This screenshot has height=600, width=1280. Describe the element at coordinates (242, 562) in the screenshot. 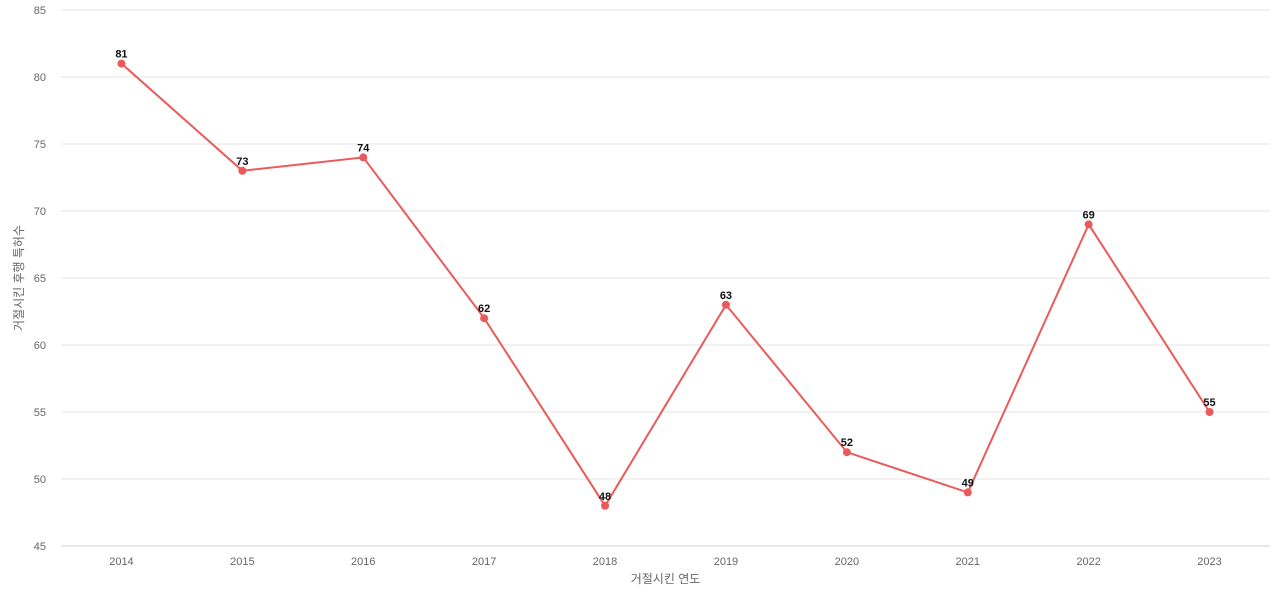

I see `x-tick-label: 2015` at that location.